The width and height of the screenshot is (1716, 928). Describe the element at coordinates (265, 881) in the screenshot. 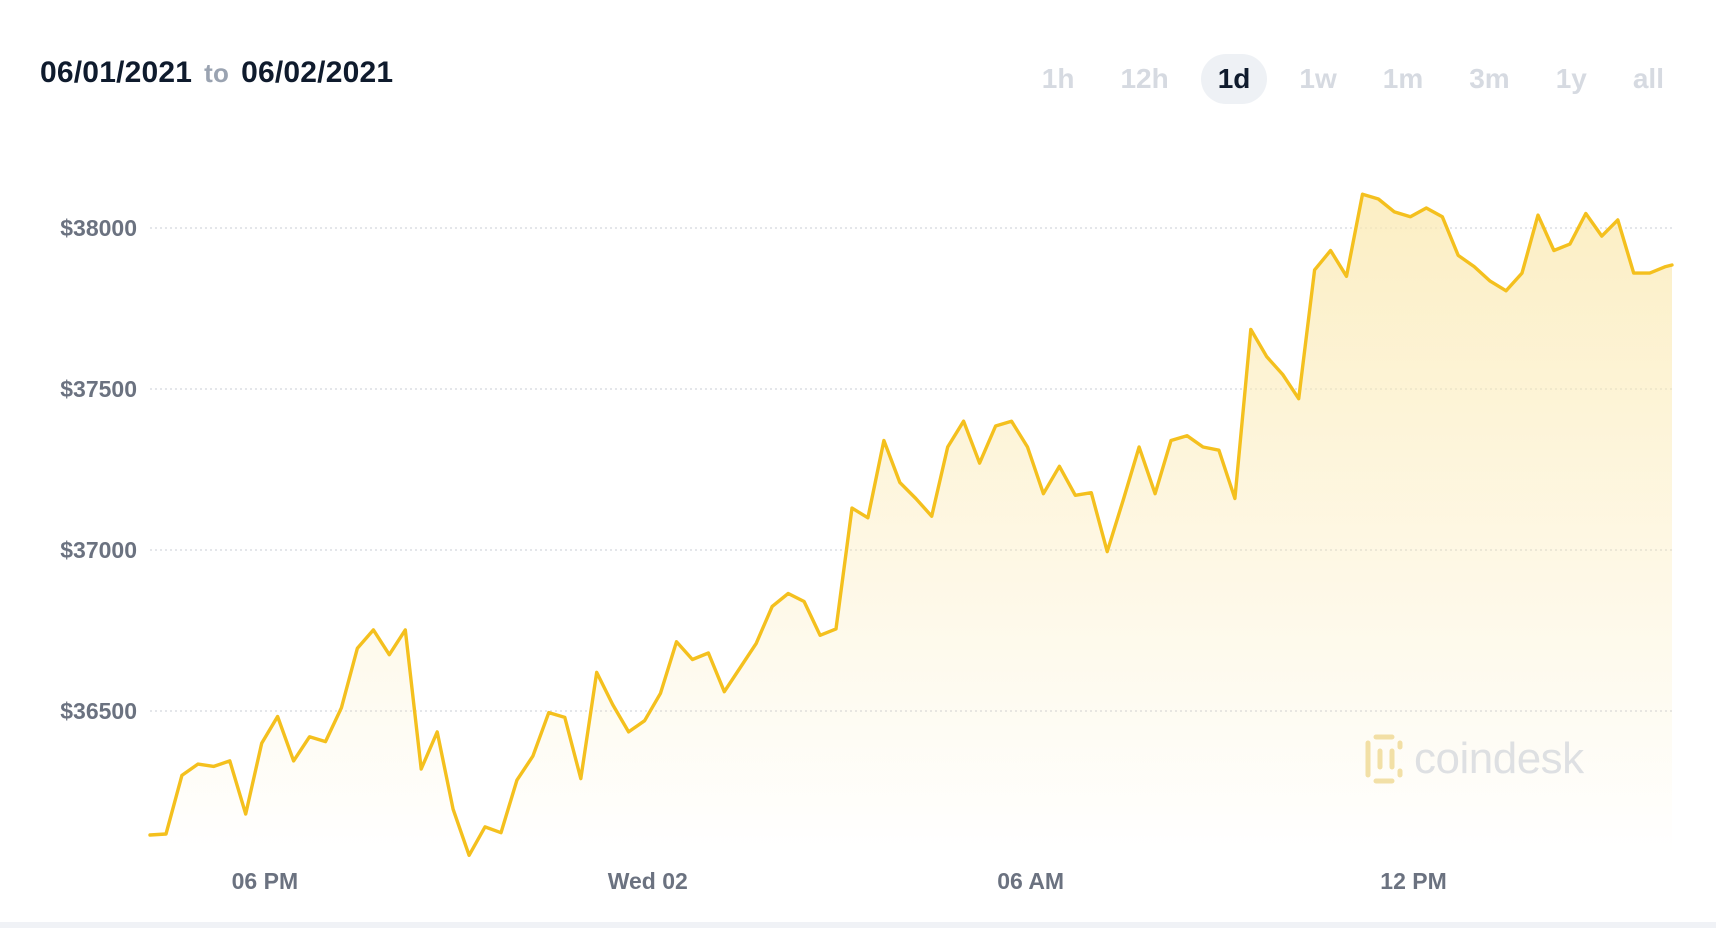

I see `x-tick-label: 06 PM` at that location.